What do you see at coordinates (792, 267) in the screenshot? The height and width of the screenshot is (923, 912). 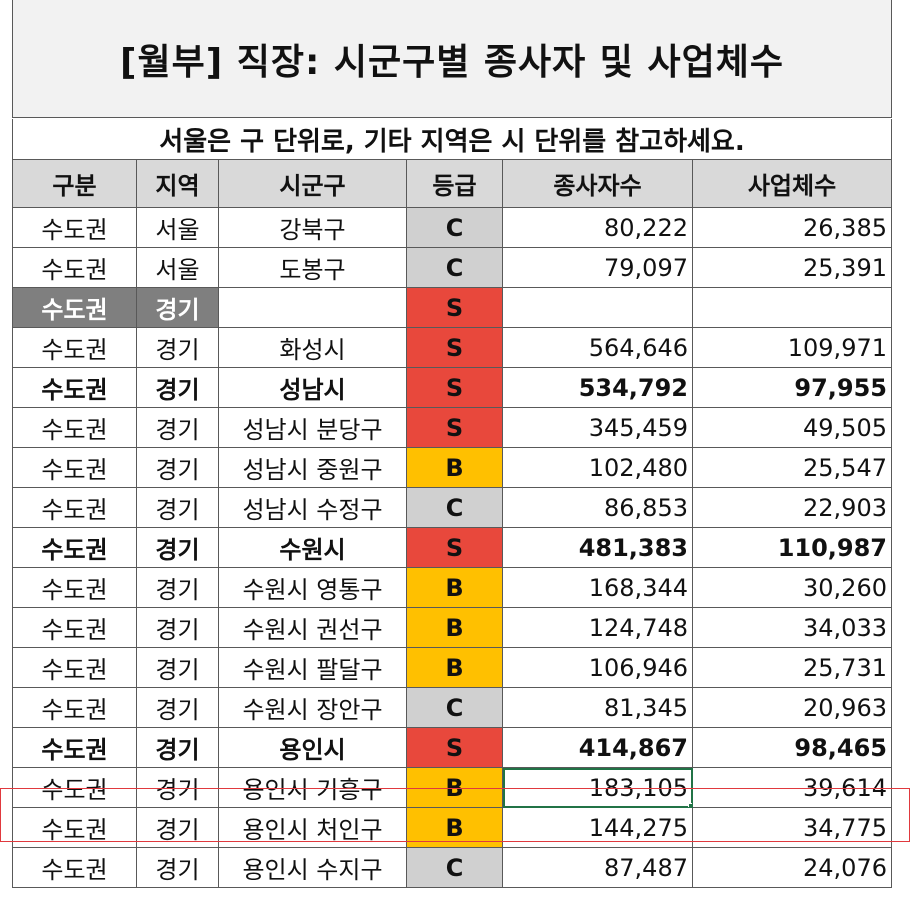 I see `cell-businesses: 25,391` at bounding box center [792, 267].